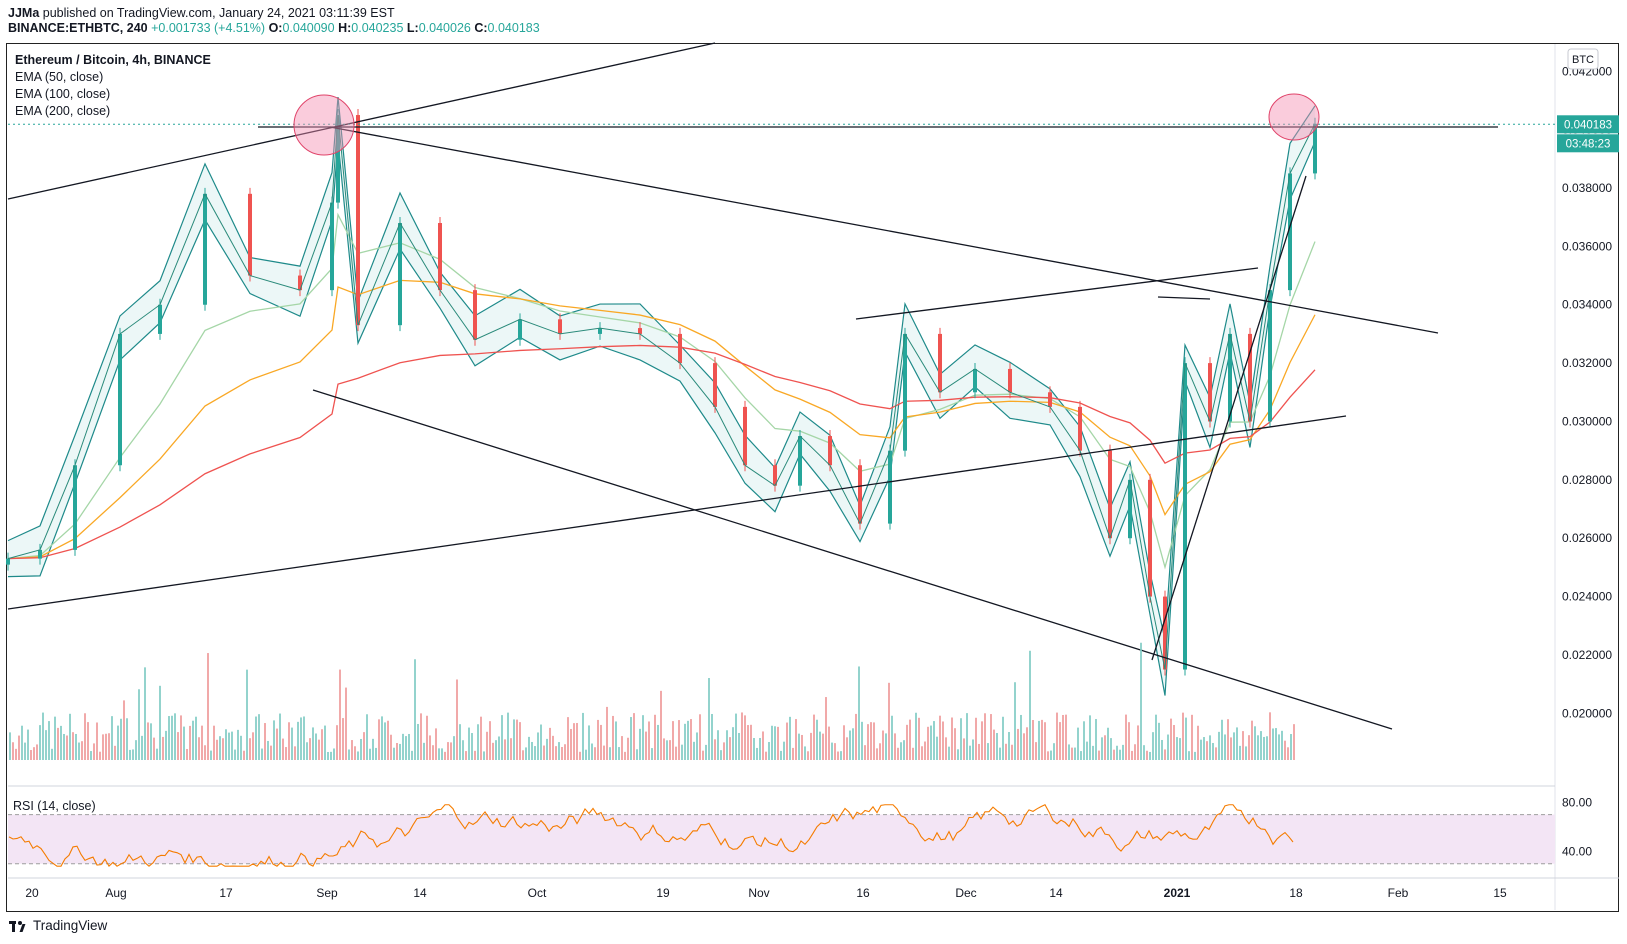  Describe the element at coordinates (1587, 655) in the screenshot. I see `y-tick-label: 0.022000` at that location.